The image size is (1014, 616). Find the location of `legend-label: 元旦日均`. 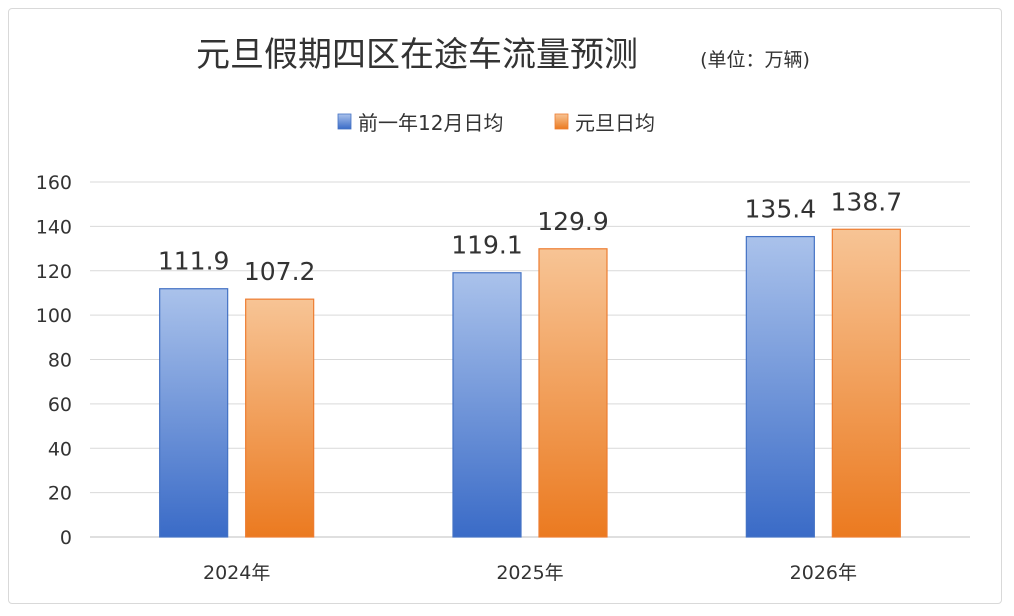

legend-label: 元旦日均 is located at coordinates (615, 123).